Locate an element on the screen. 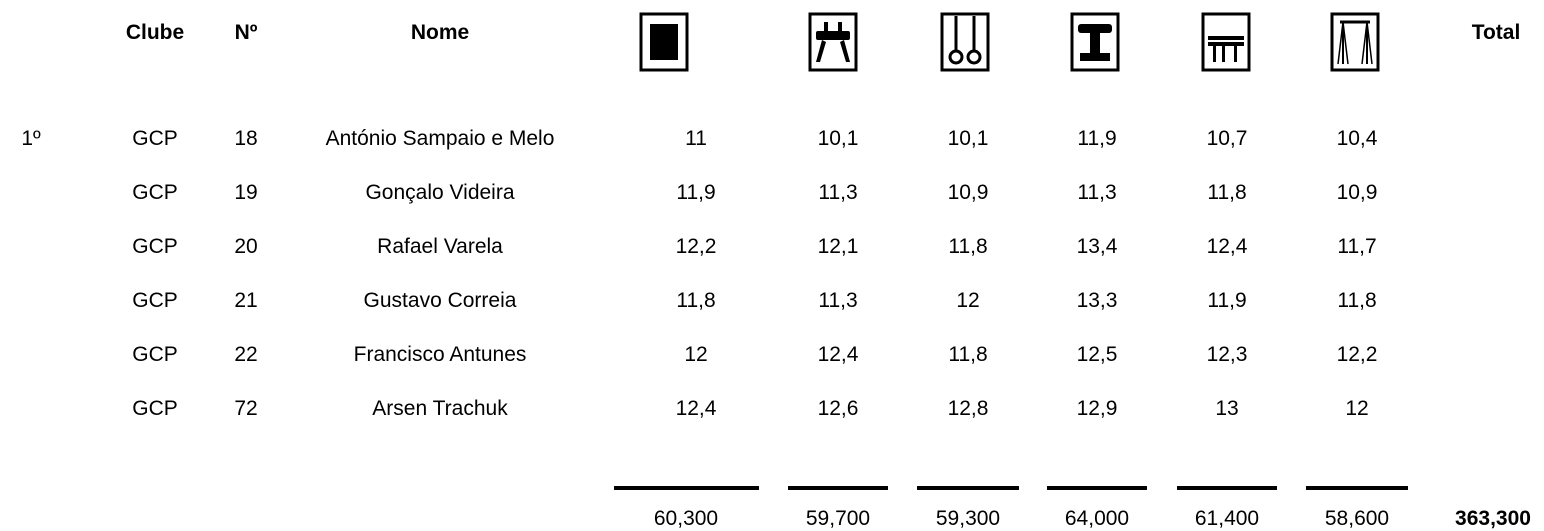  score-pommel-horse: 12,6 is located at coordinates (838, 408).